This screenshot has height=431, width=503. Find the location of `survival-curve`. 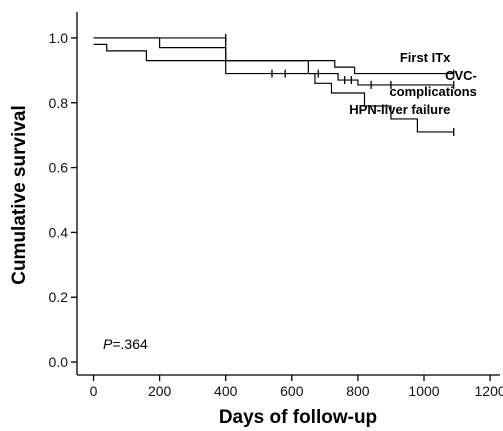

survival-curve is located at coordinates (273, 64).